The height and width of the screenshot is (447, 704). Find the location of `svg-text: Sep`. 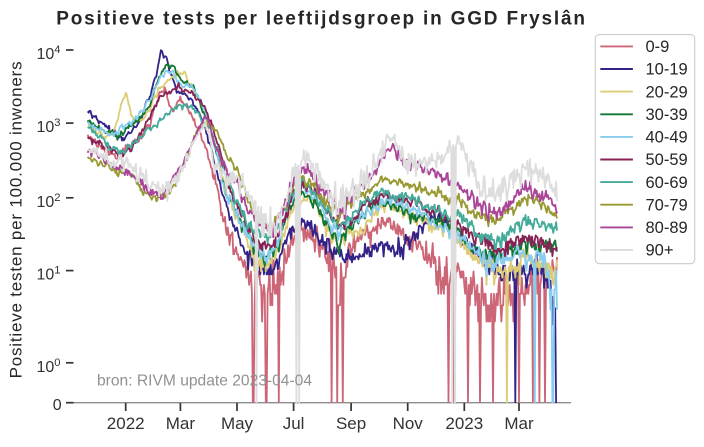

svg-text: Sep is located at coordinates (351, 423).